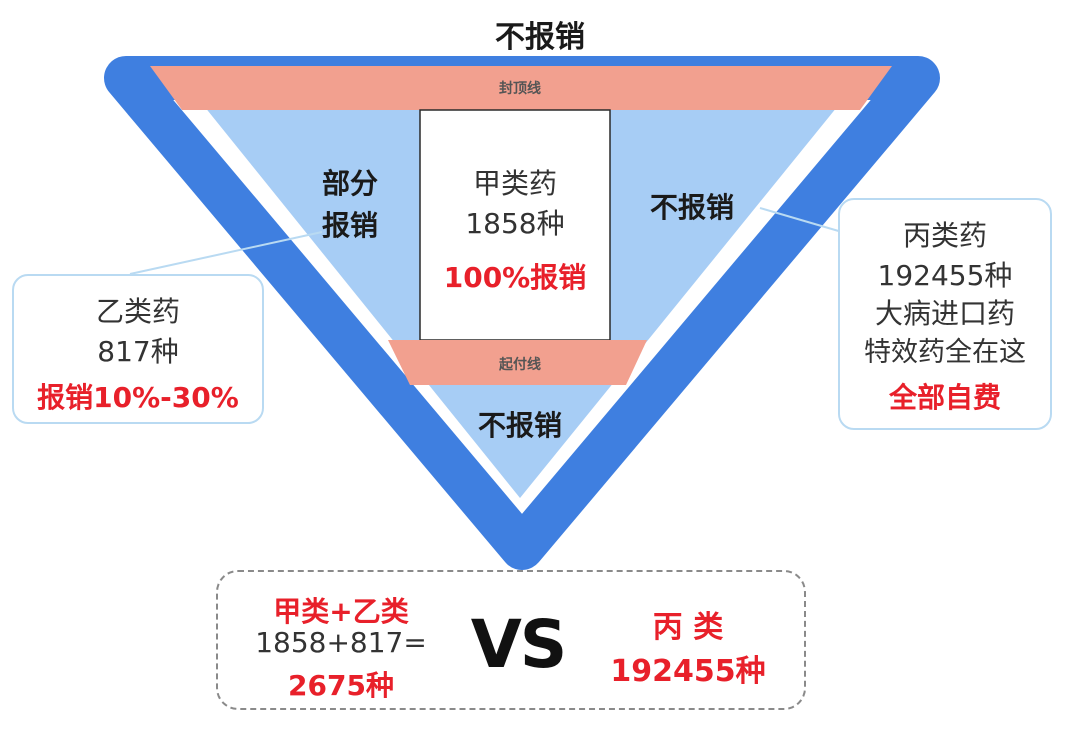  Describe the element at coordinates (515, 182) in the screenshot. I see `class-a-name: 甲类药` at that location.